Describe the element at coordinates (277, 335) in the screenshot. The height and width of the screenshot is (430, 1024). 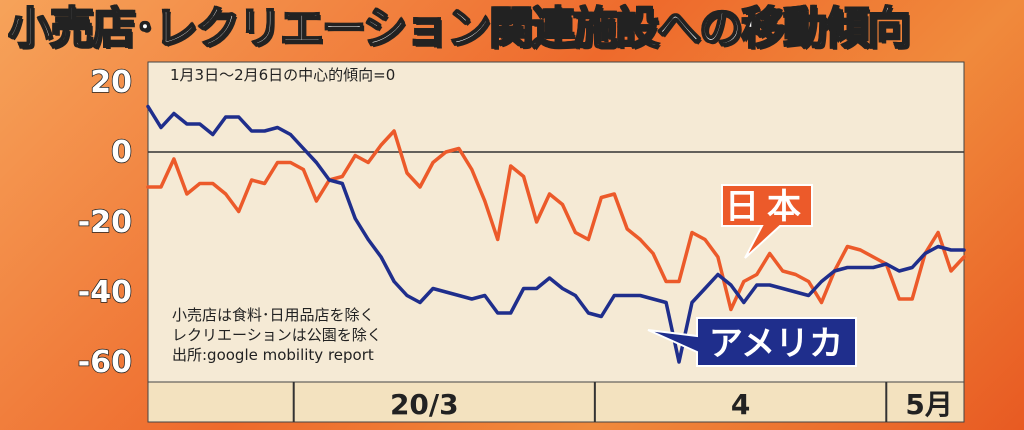
I see `note-line-2: レクリエーションは公園を除く` at that location.